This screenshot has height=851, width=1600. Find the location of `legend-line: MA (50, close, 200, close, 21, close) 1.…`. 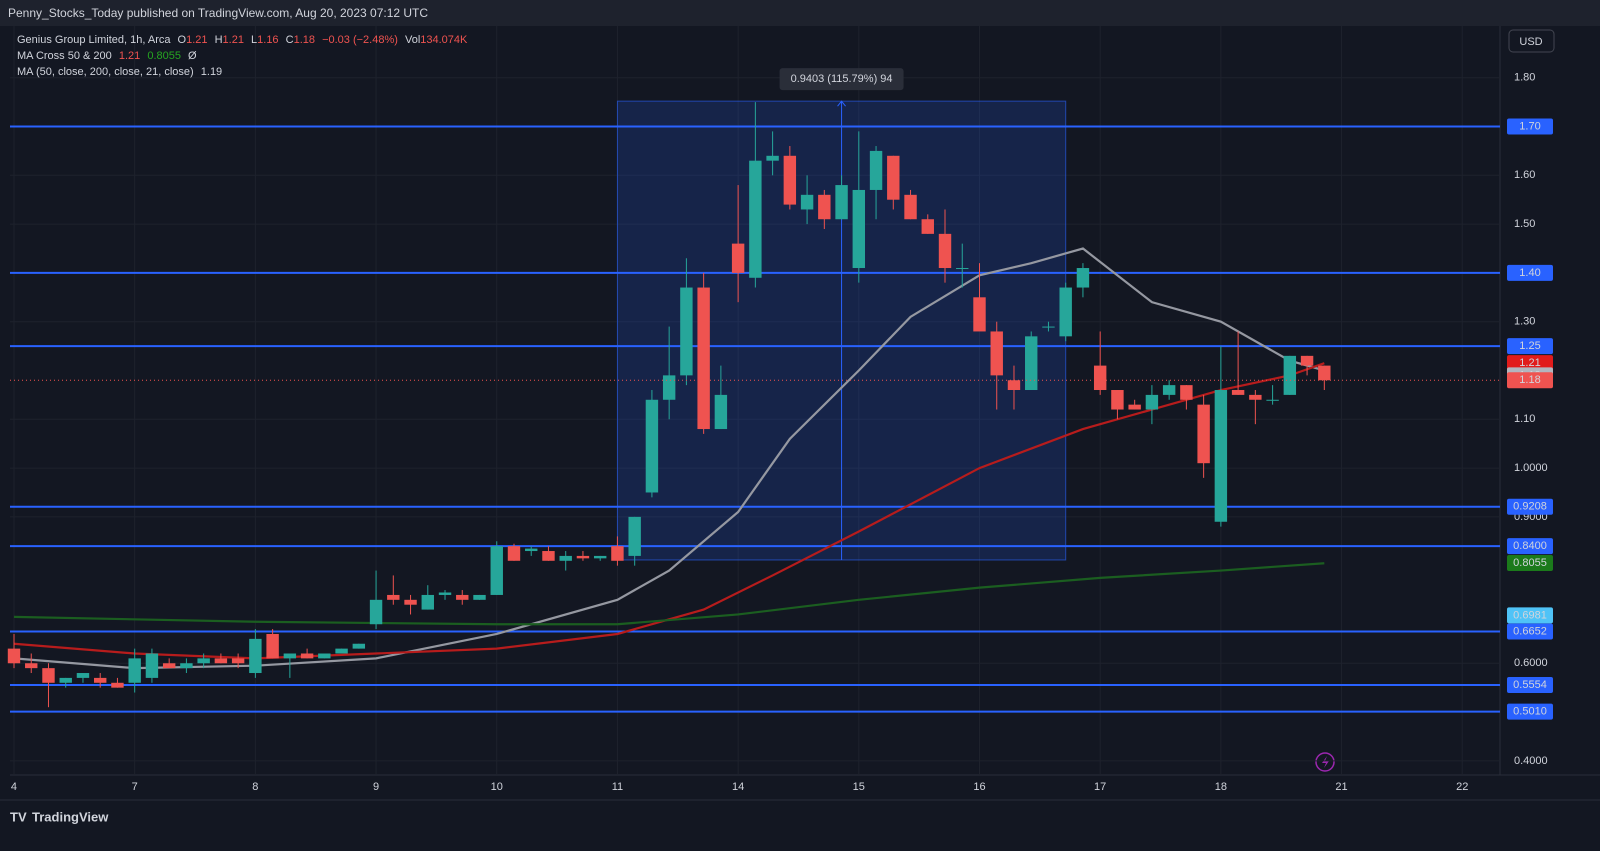

legend-line: MA (50, close, 200, close, 21, close) 1.… is located at coordinates (119, 72).